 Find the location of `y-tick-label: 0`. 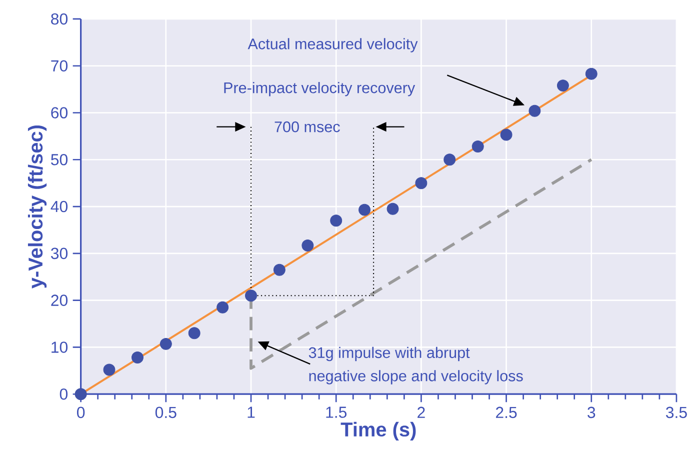

y-tick-label: 0 is located at coordinates (64, 394).